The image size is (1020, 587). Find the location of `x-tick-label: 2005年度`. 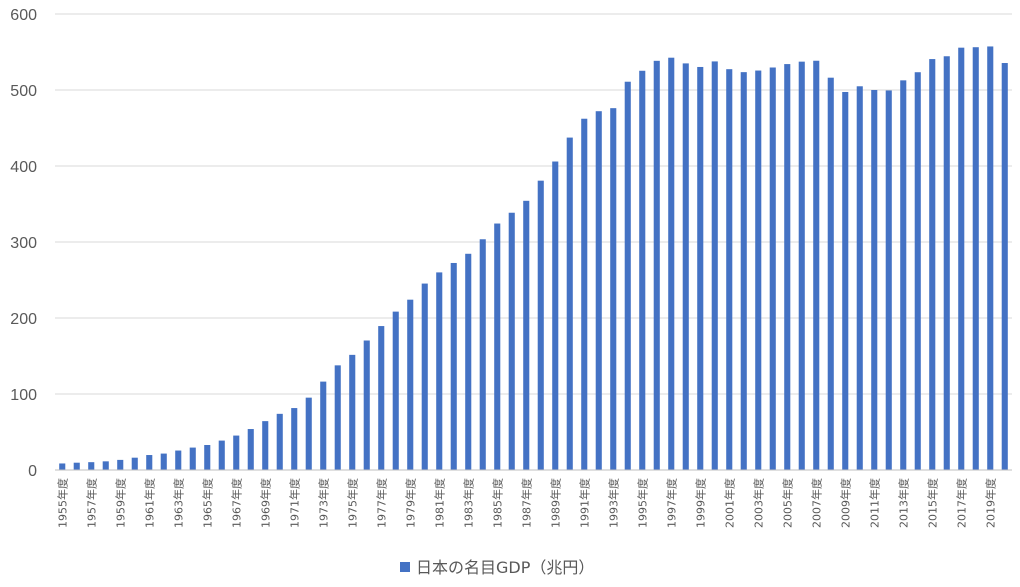

x-tick-label: 2005年度 is located at coordinates (787, 503).